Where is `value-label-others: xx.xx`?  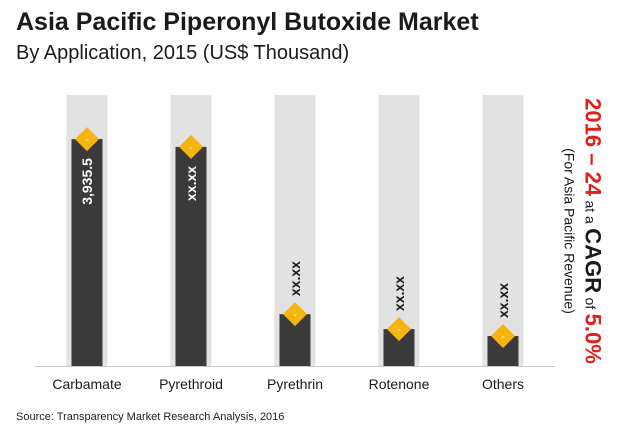 value-label-others: xx.xx is located at coordinates (503, 300).